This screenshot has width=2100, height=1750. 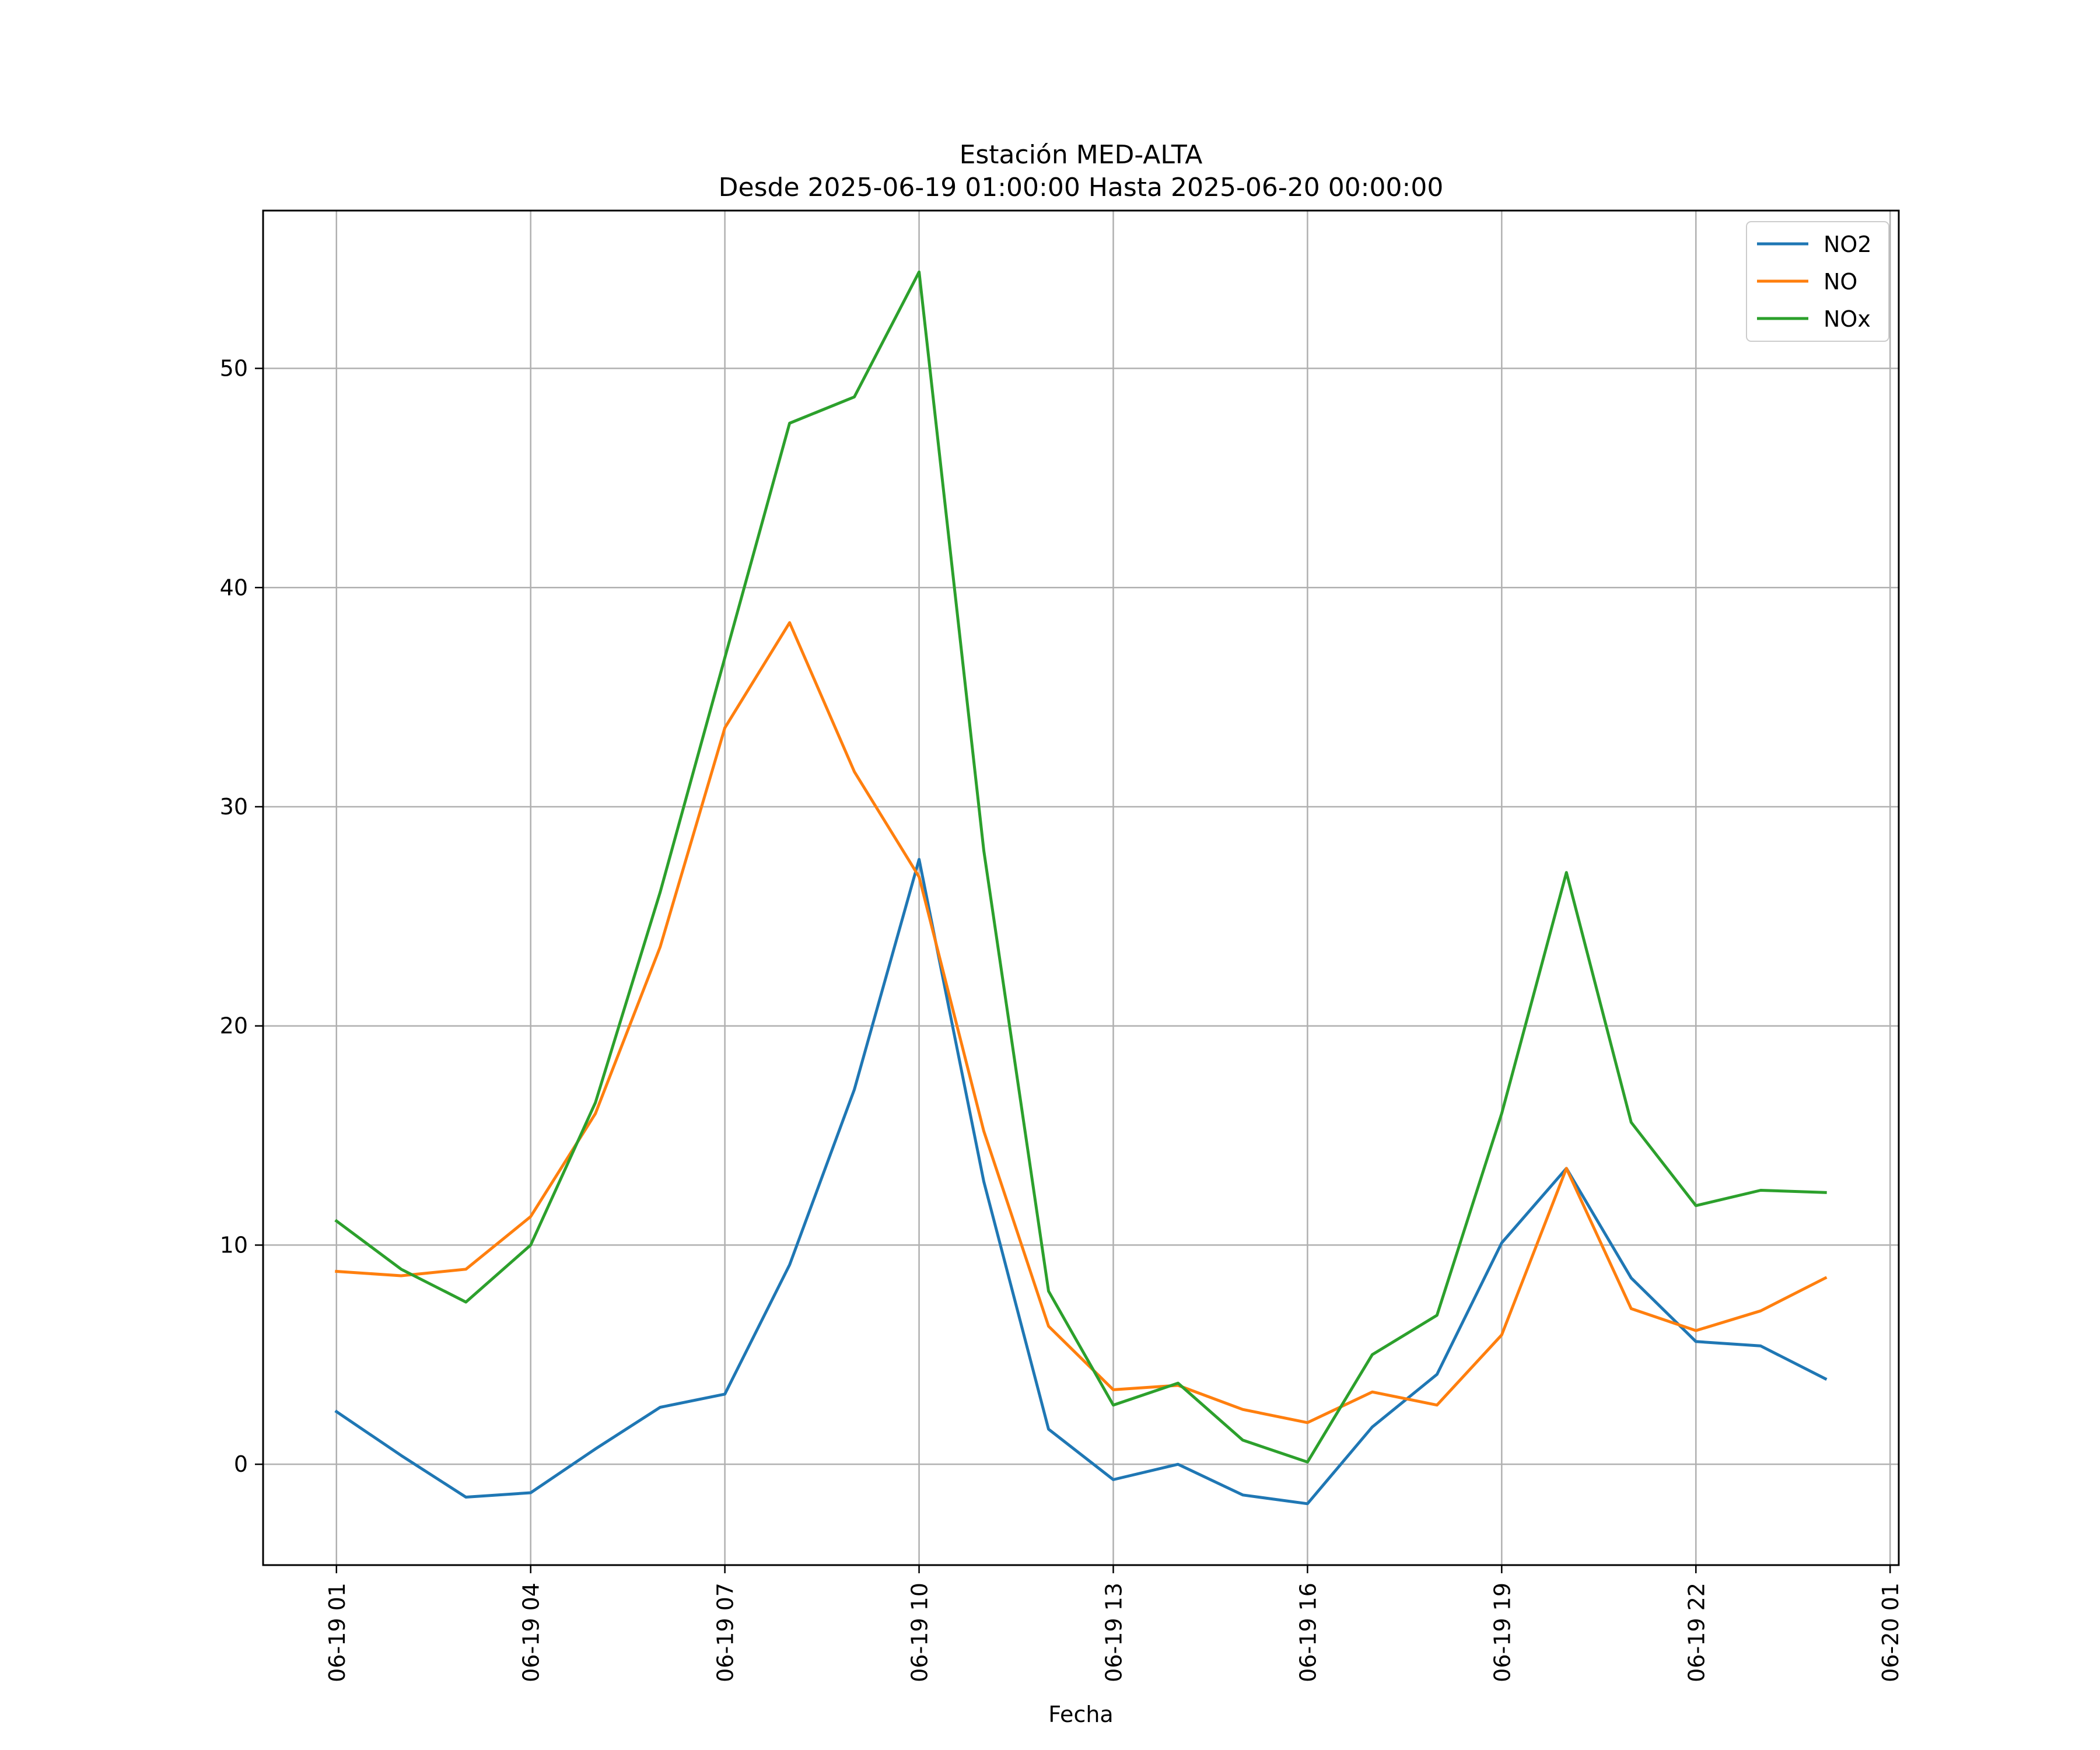 What do you see at coordinates (1840, 282) in the screenshot?
I see `legend-label-no: NO` at bounding box center [1840, 282].